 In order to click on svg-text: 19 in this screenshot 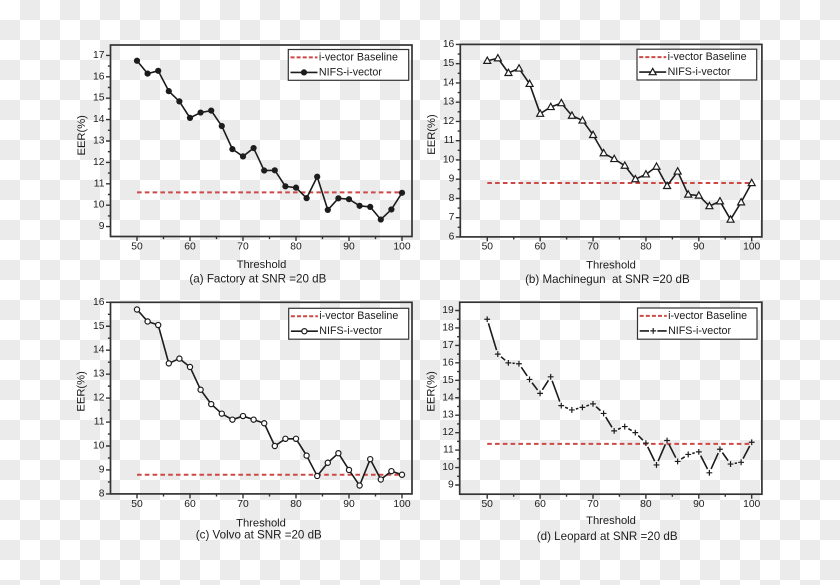, I will do `click(448, 310)`.